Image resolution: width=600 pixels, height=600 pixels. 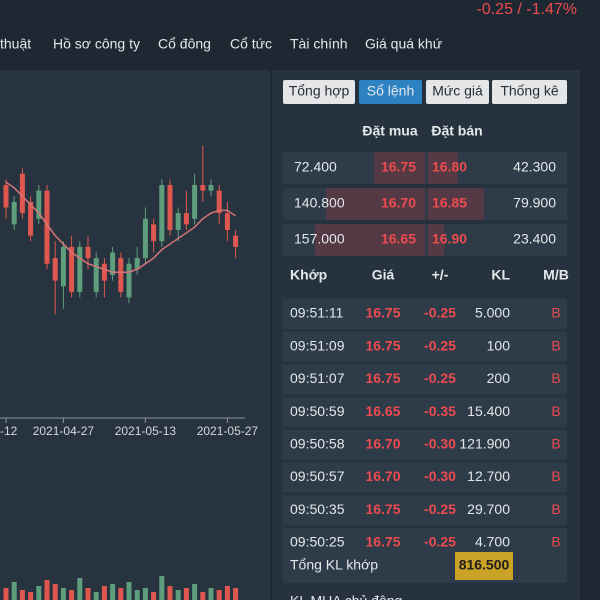 What do you see at coordinates (315, 167) in the screenshot?
I see `bid-volume: 72.400` at bounding box center [315, 167].